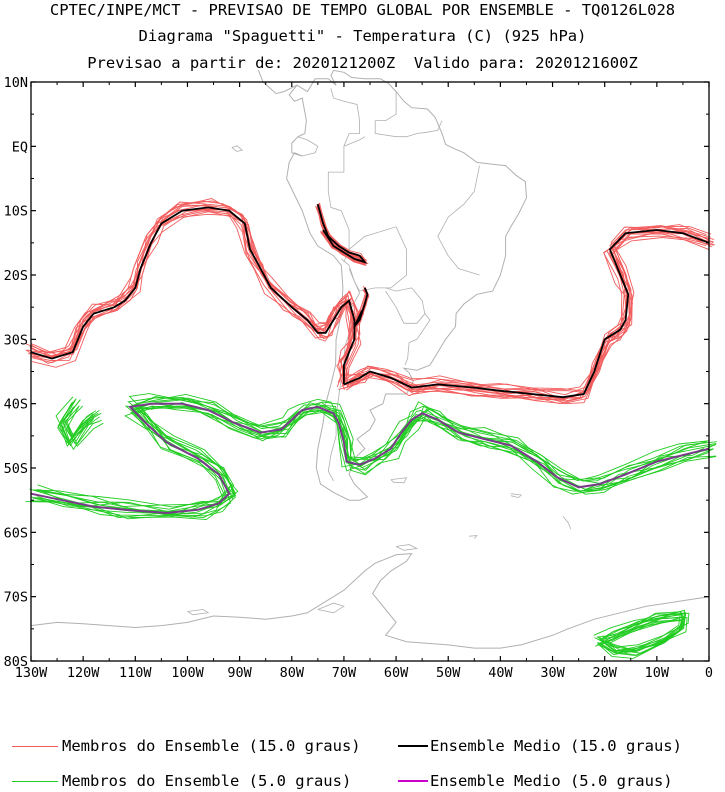 Image resolution: width=725 pixels, height=792 pixels. Describe the element at coordinates (552, 673) in the screenshot. I see `lon-label: 30W` at that location.